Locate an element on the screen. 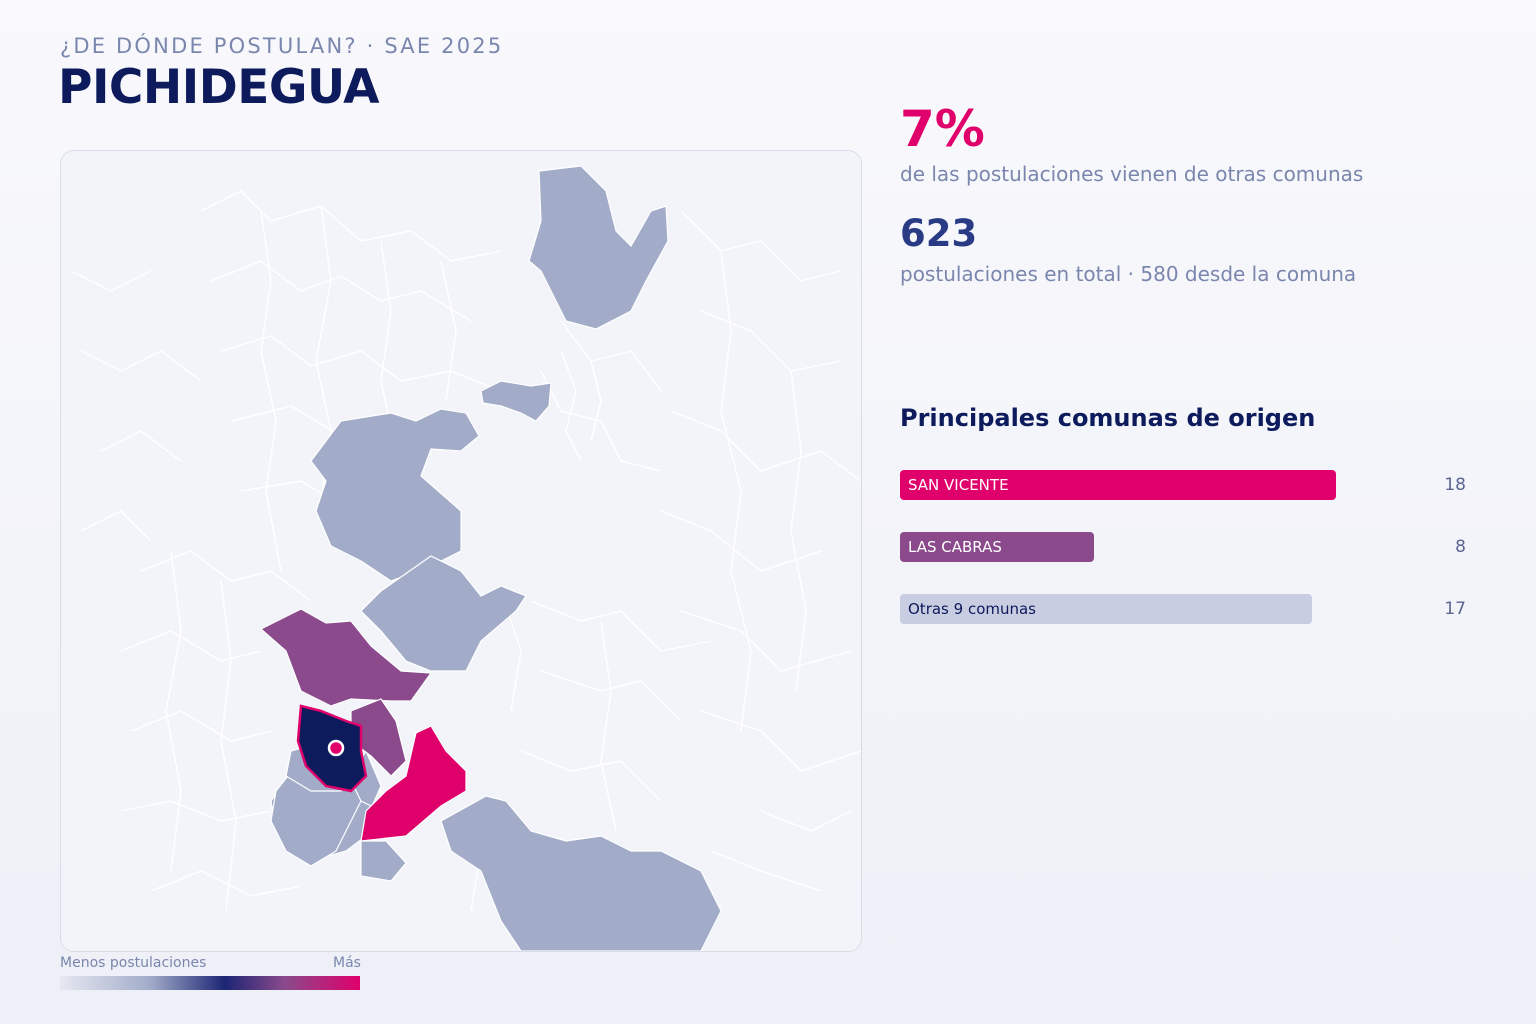 Image resolution: width=1536 pixels, height=1024 pixels. comuna-small-north is located at coordinates (516, 401).